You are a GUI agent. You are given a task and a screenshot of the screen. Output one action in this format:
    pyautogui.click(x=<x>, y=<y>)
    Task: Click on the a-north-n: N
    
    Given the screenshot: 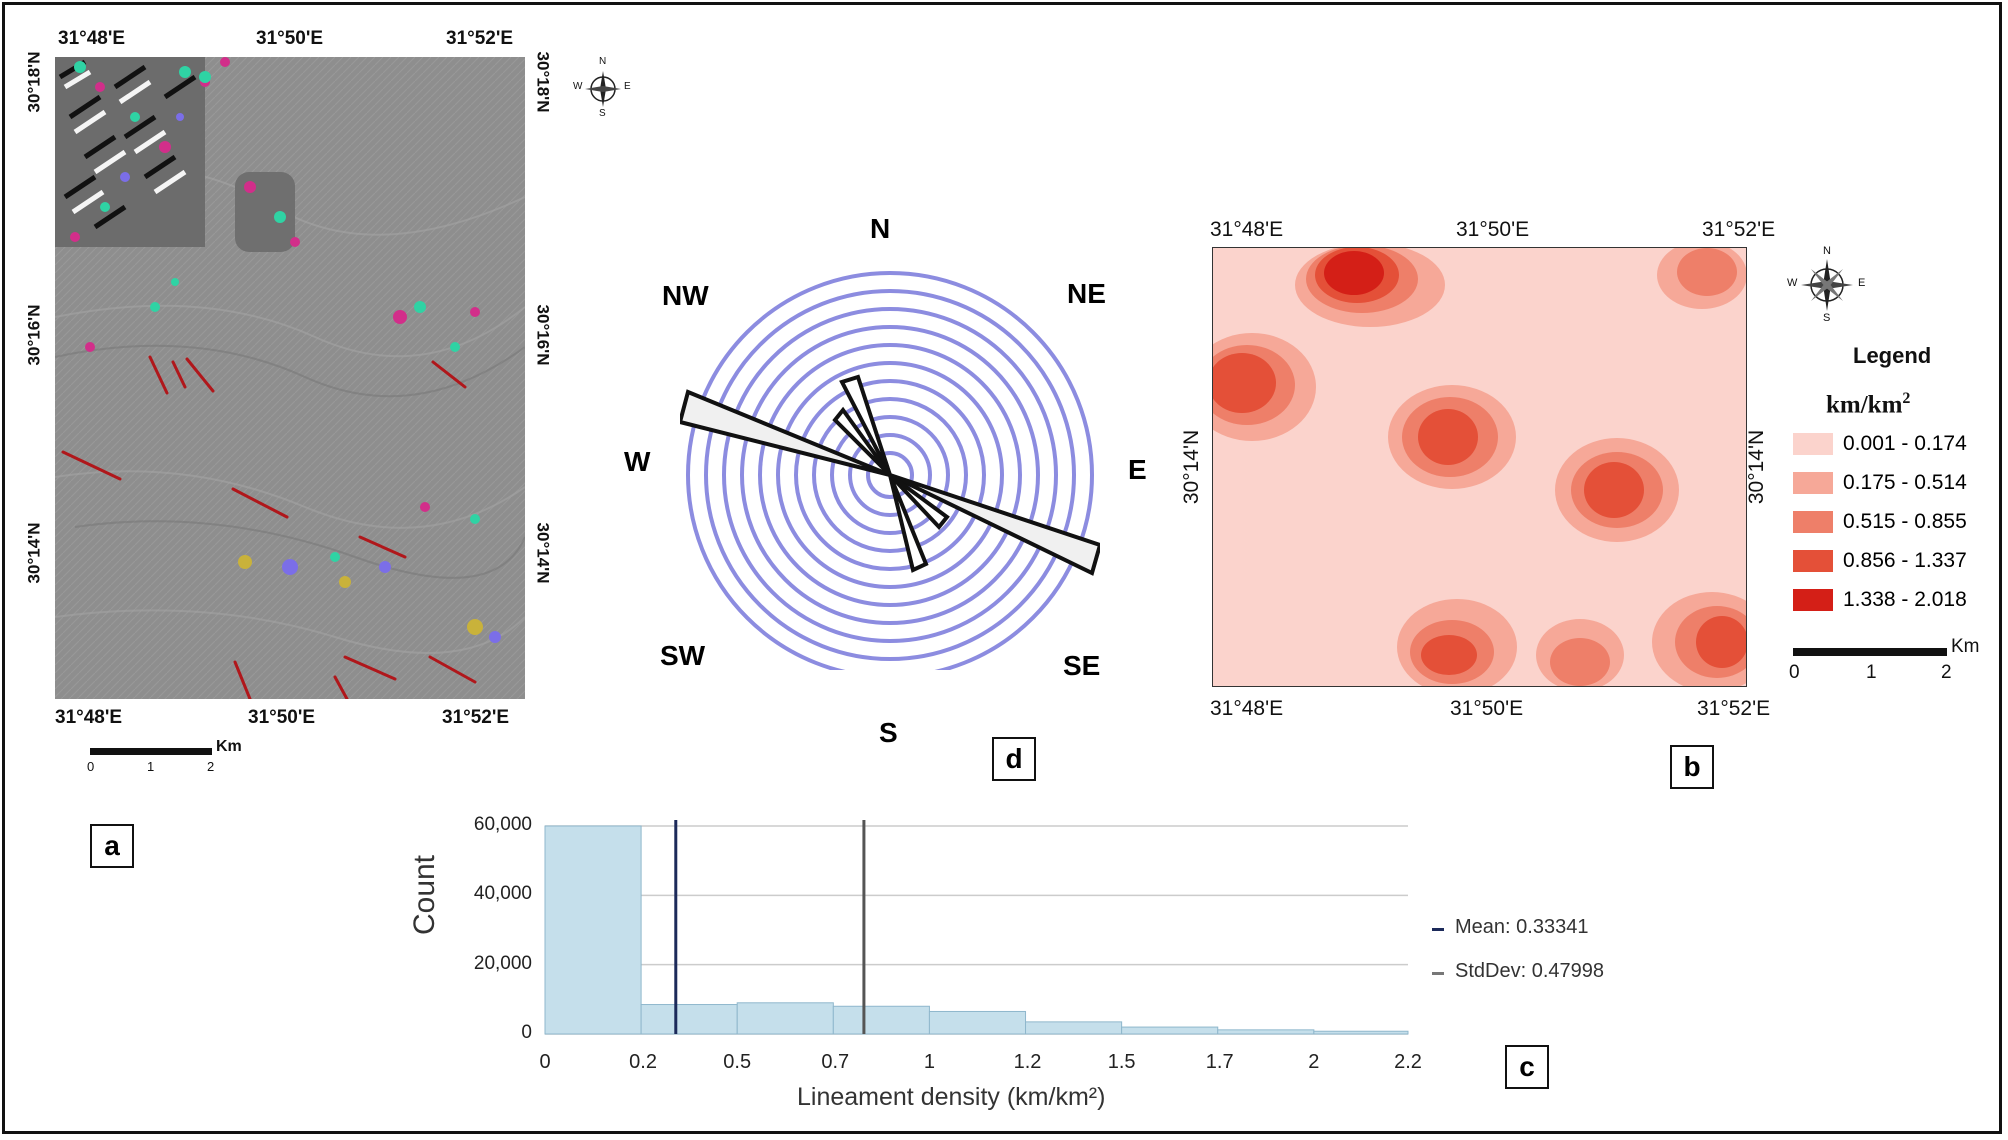 What is the action you would take?
    pyautogui.click(x=603, y=61)
    